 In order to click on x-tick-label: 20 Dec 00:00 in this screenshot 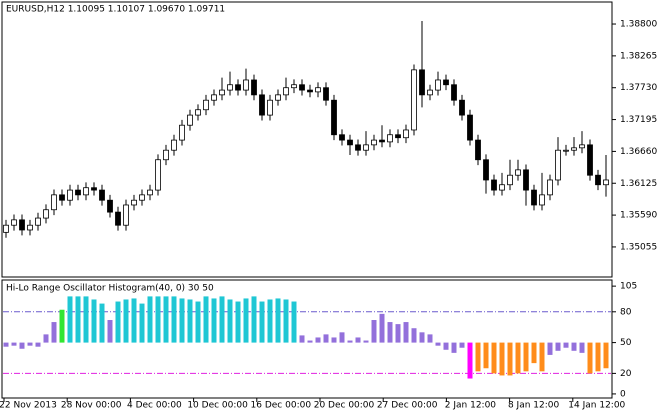, I will do `click(344, 406)`.